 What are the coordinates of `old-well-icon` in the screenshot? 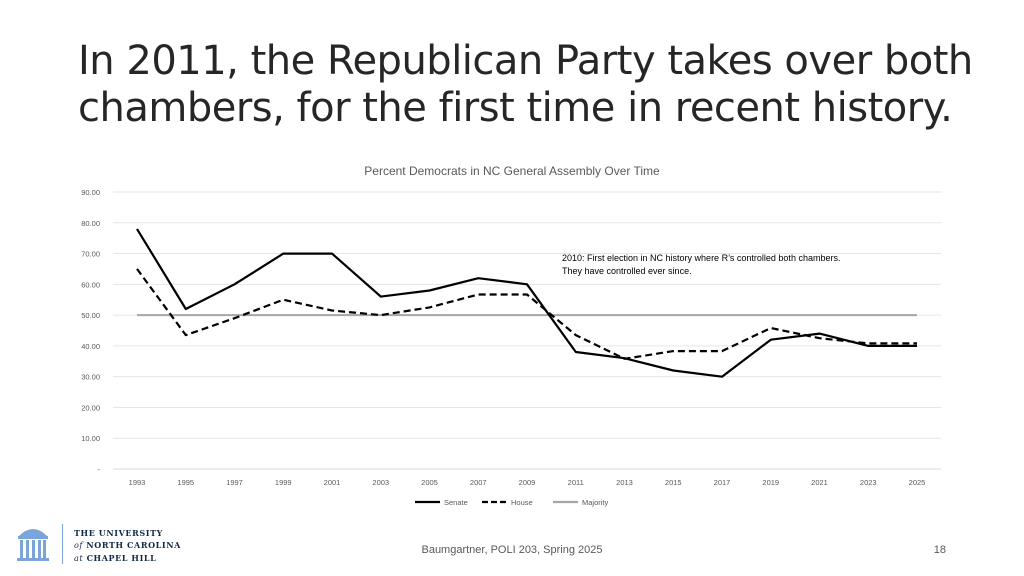 It's located at (33, 545).